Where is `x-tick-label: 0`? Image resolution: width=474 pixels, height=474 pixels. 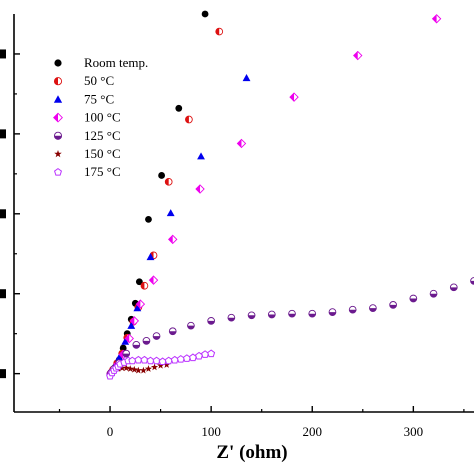 x-tick-label: 0 is located at coordinates (110, 431).